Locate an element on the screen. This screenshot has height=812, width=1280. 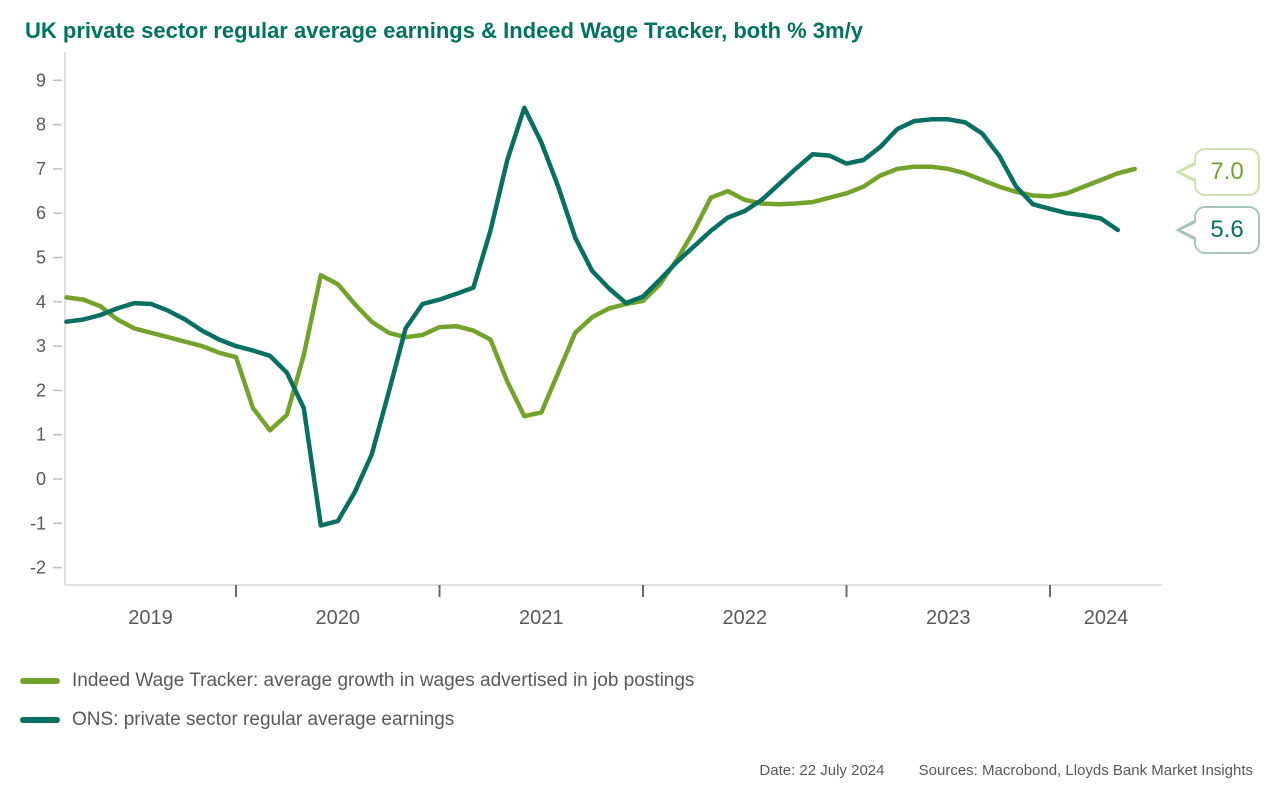
y-tick-label: 4 is located at coordinates (41, 302).